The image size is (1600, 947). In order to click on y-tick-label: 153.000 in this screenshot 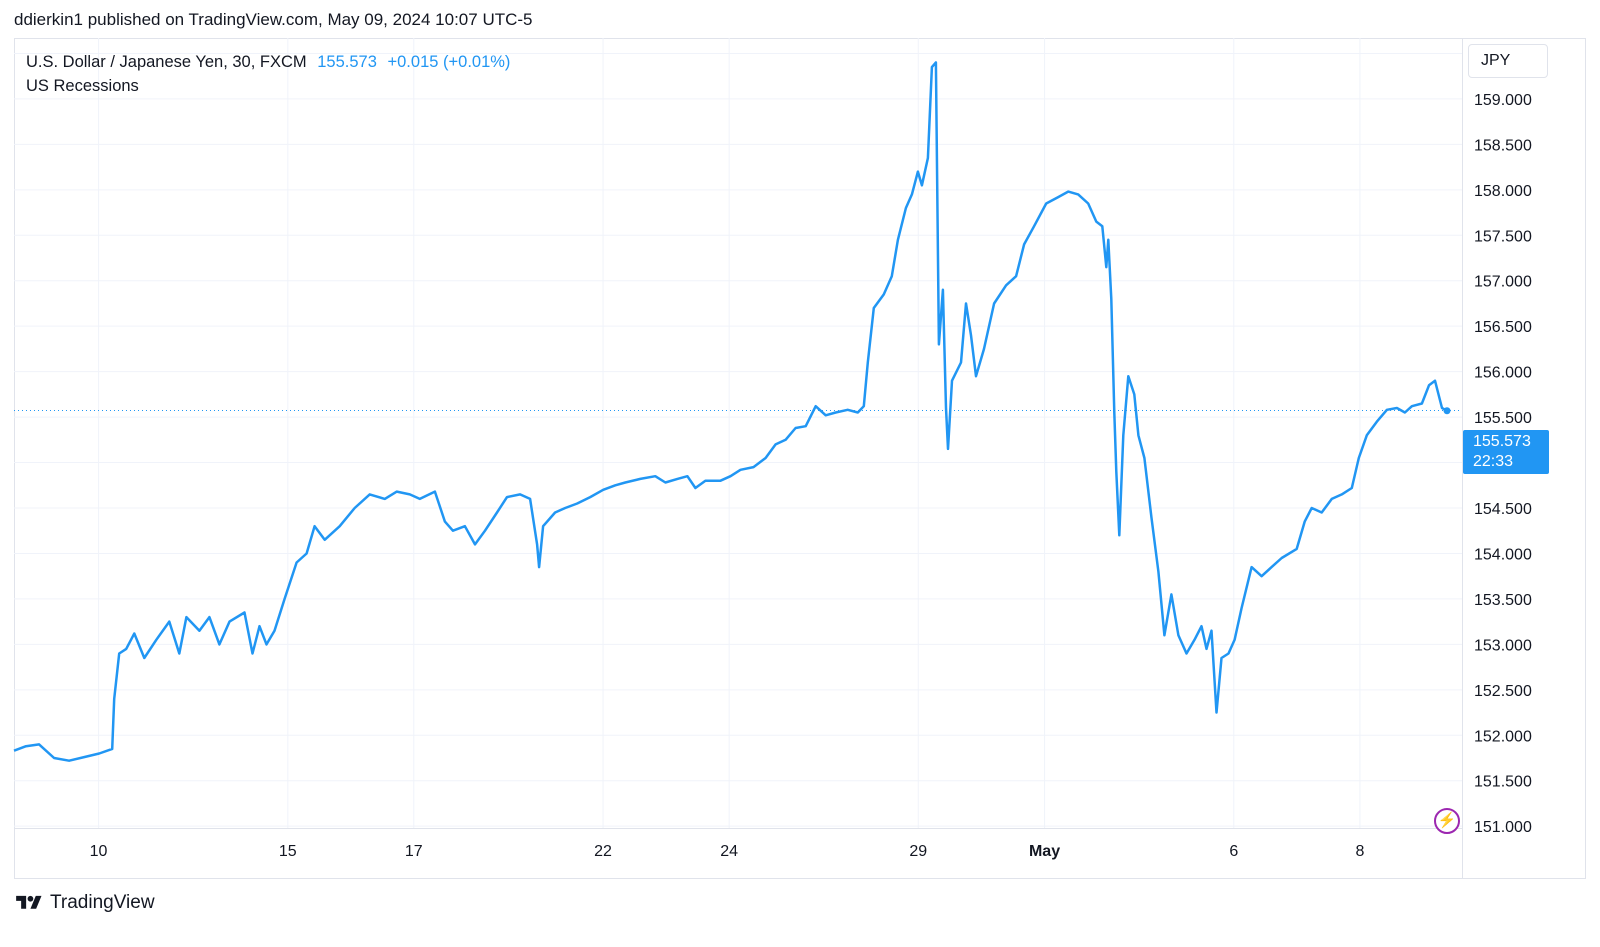, I will do `click(1503, 645)`.